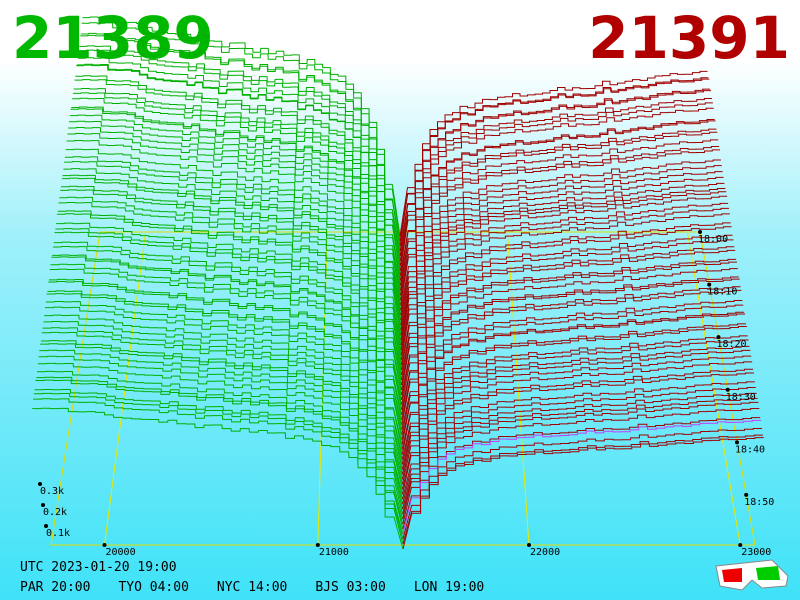 The image size is (800, 600). What do you see at coordinates (713, 239) in the screenshot?
I see `time-tick-label: 18:00` at bounding box center [713, 239].